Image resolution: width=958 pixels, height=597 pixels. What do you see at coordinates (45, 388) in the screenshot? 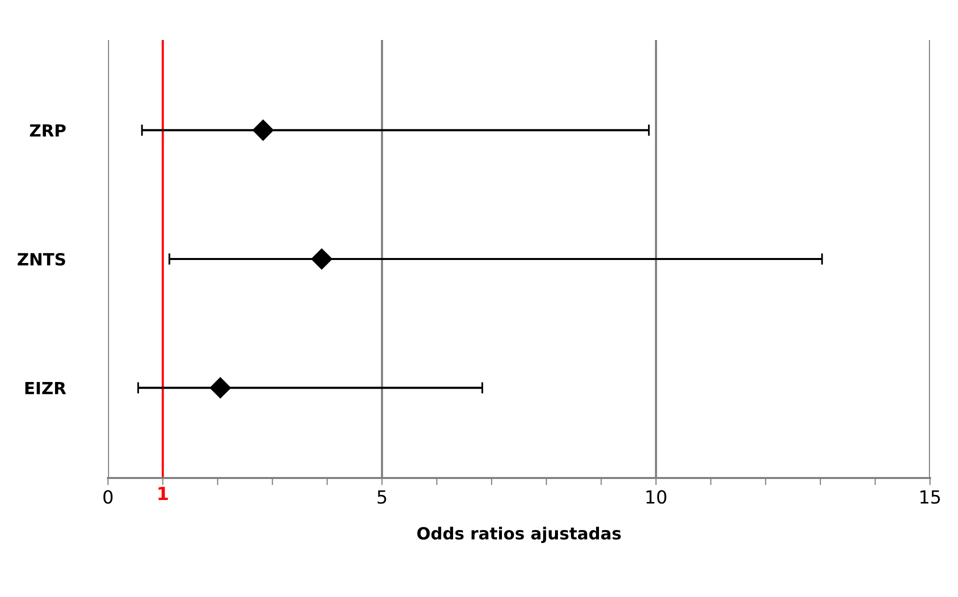
I see `y-tick-label: EIZR` at bounding box center [45, 388].